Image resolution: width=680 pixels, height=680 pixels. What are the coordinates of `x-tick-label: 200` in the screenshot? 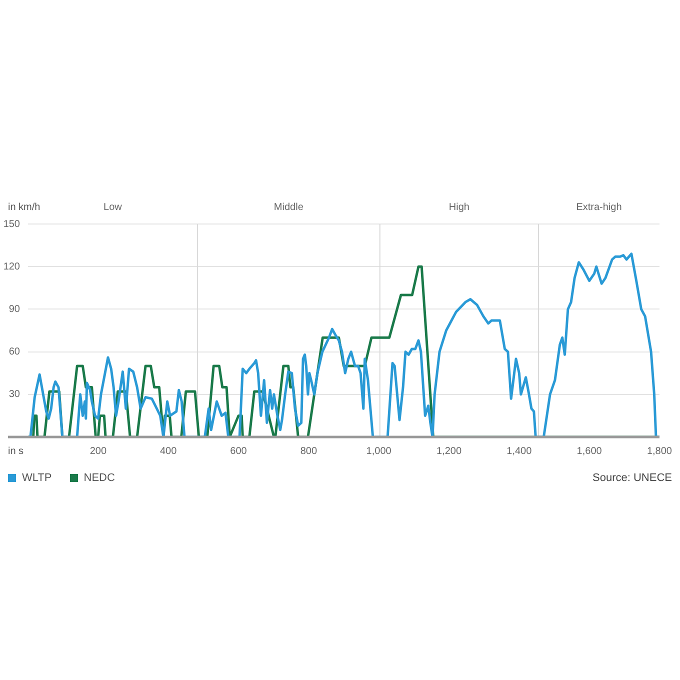 It's located at (98, 451).